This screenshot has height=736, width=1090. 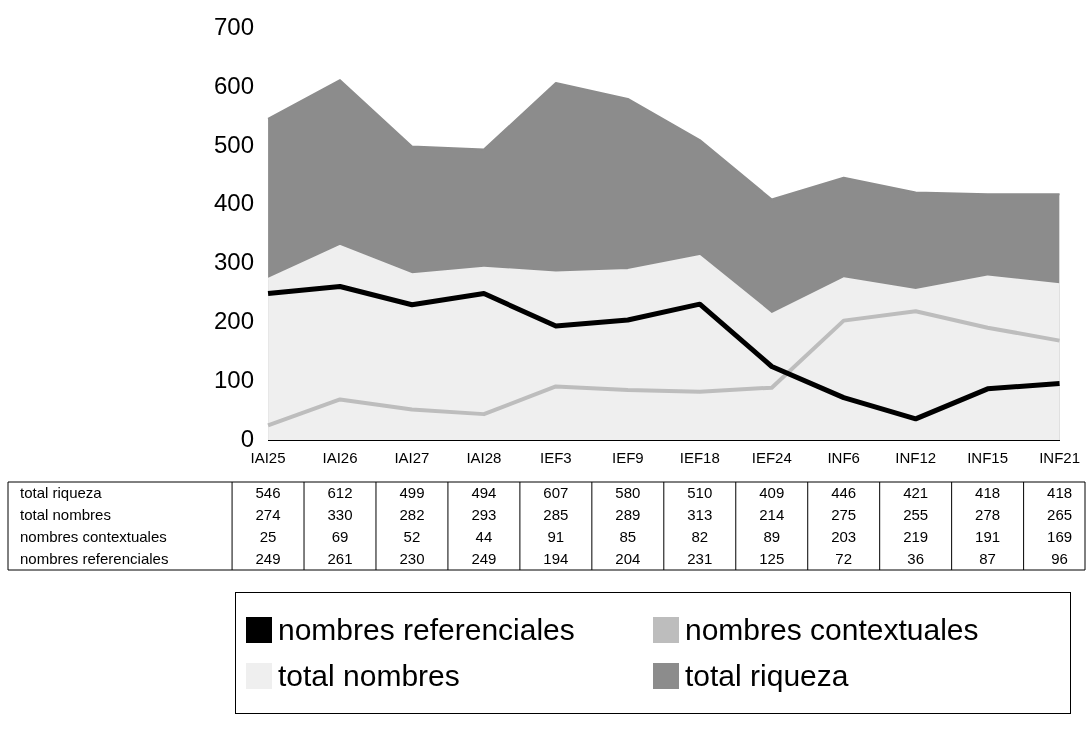 What do you see at coordinates (832, 630) in the screenshot?
I see `legend-label: nombres contextuales` at bounding box center [832, 630].